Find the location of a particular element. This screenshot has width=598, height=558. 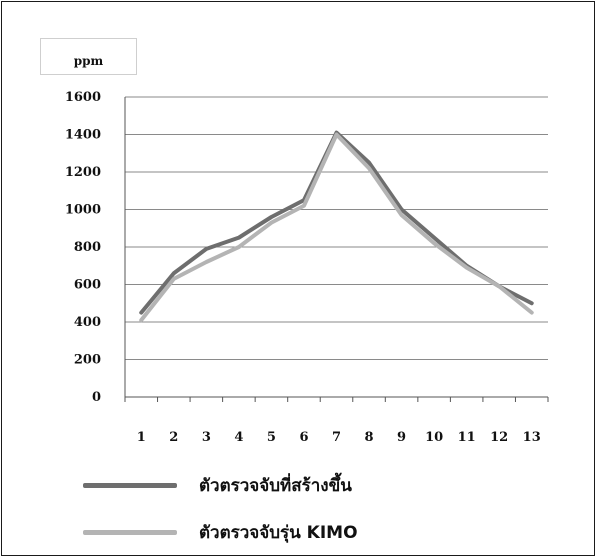

x-tick-label: 3 is located at coordinates (206, 437).